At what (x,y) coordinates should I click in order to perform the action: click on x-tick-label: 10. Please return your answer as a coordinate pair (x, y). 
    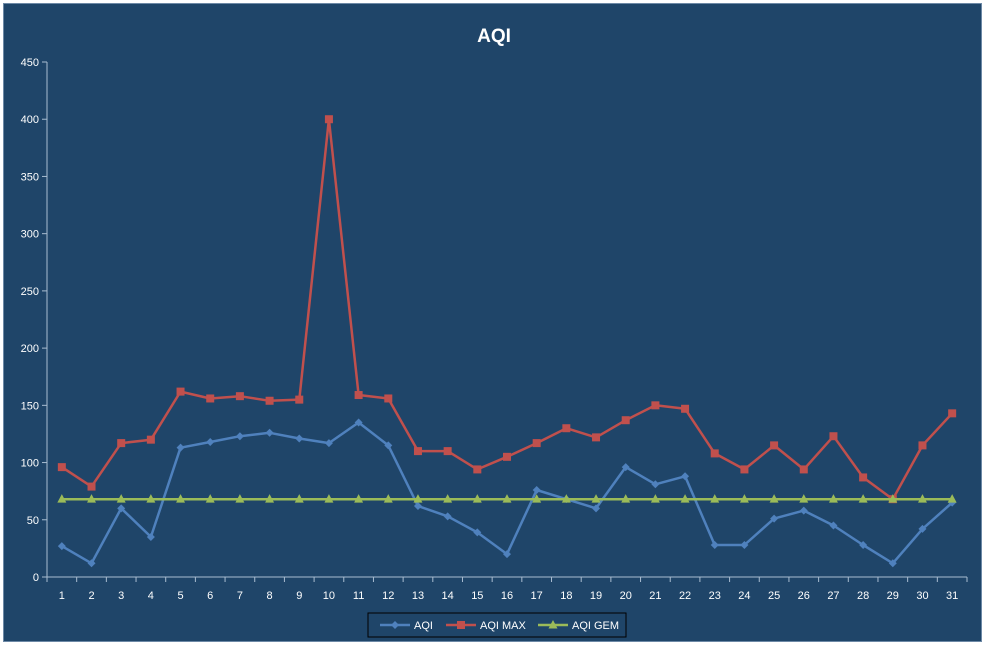
    Looking at the image, I should click on (329, 596).